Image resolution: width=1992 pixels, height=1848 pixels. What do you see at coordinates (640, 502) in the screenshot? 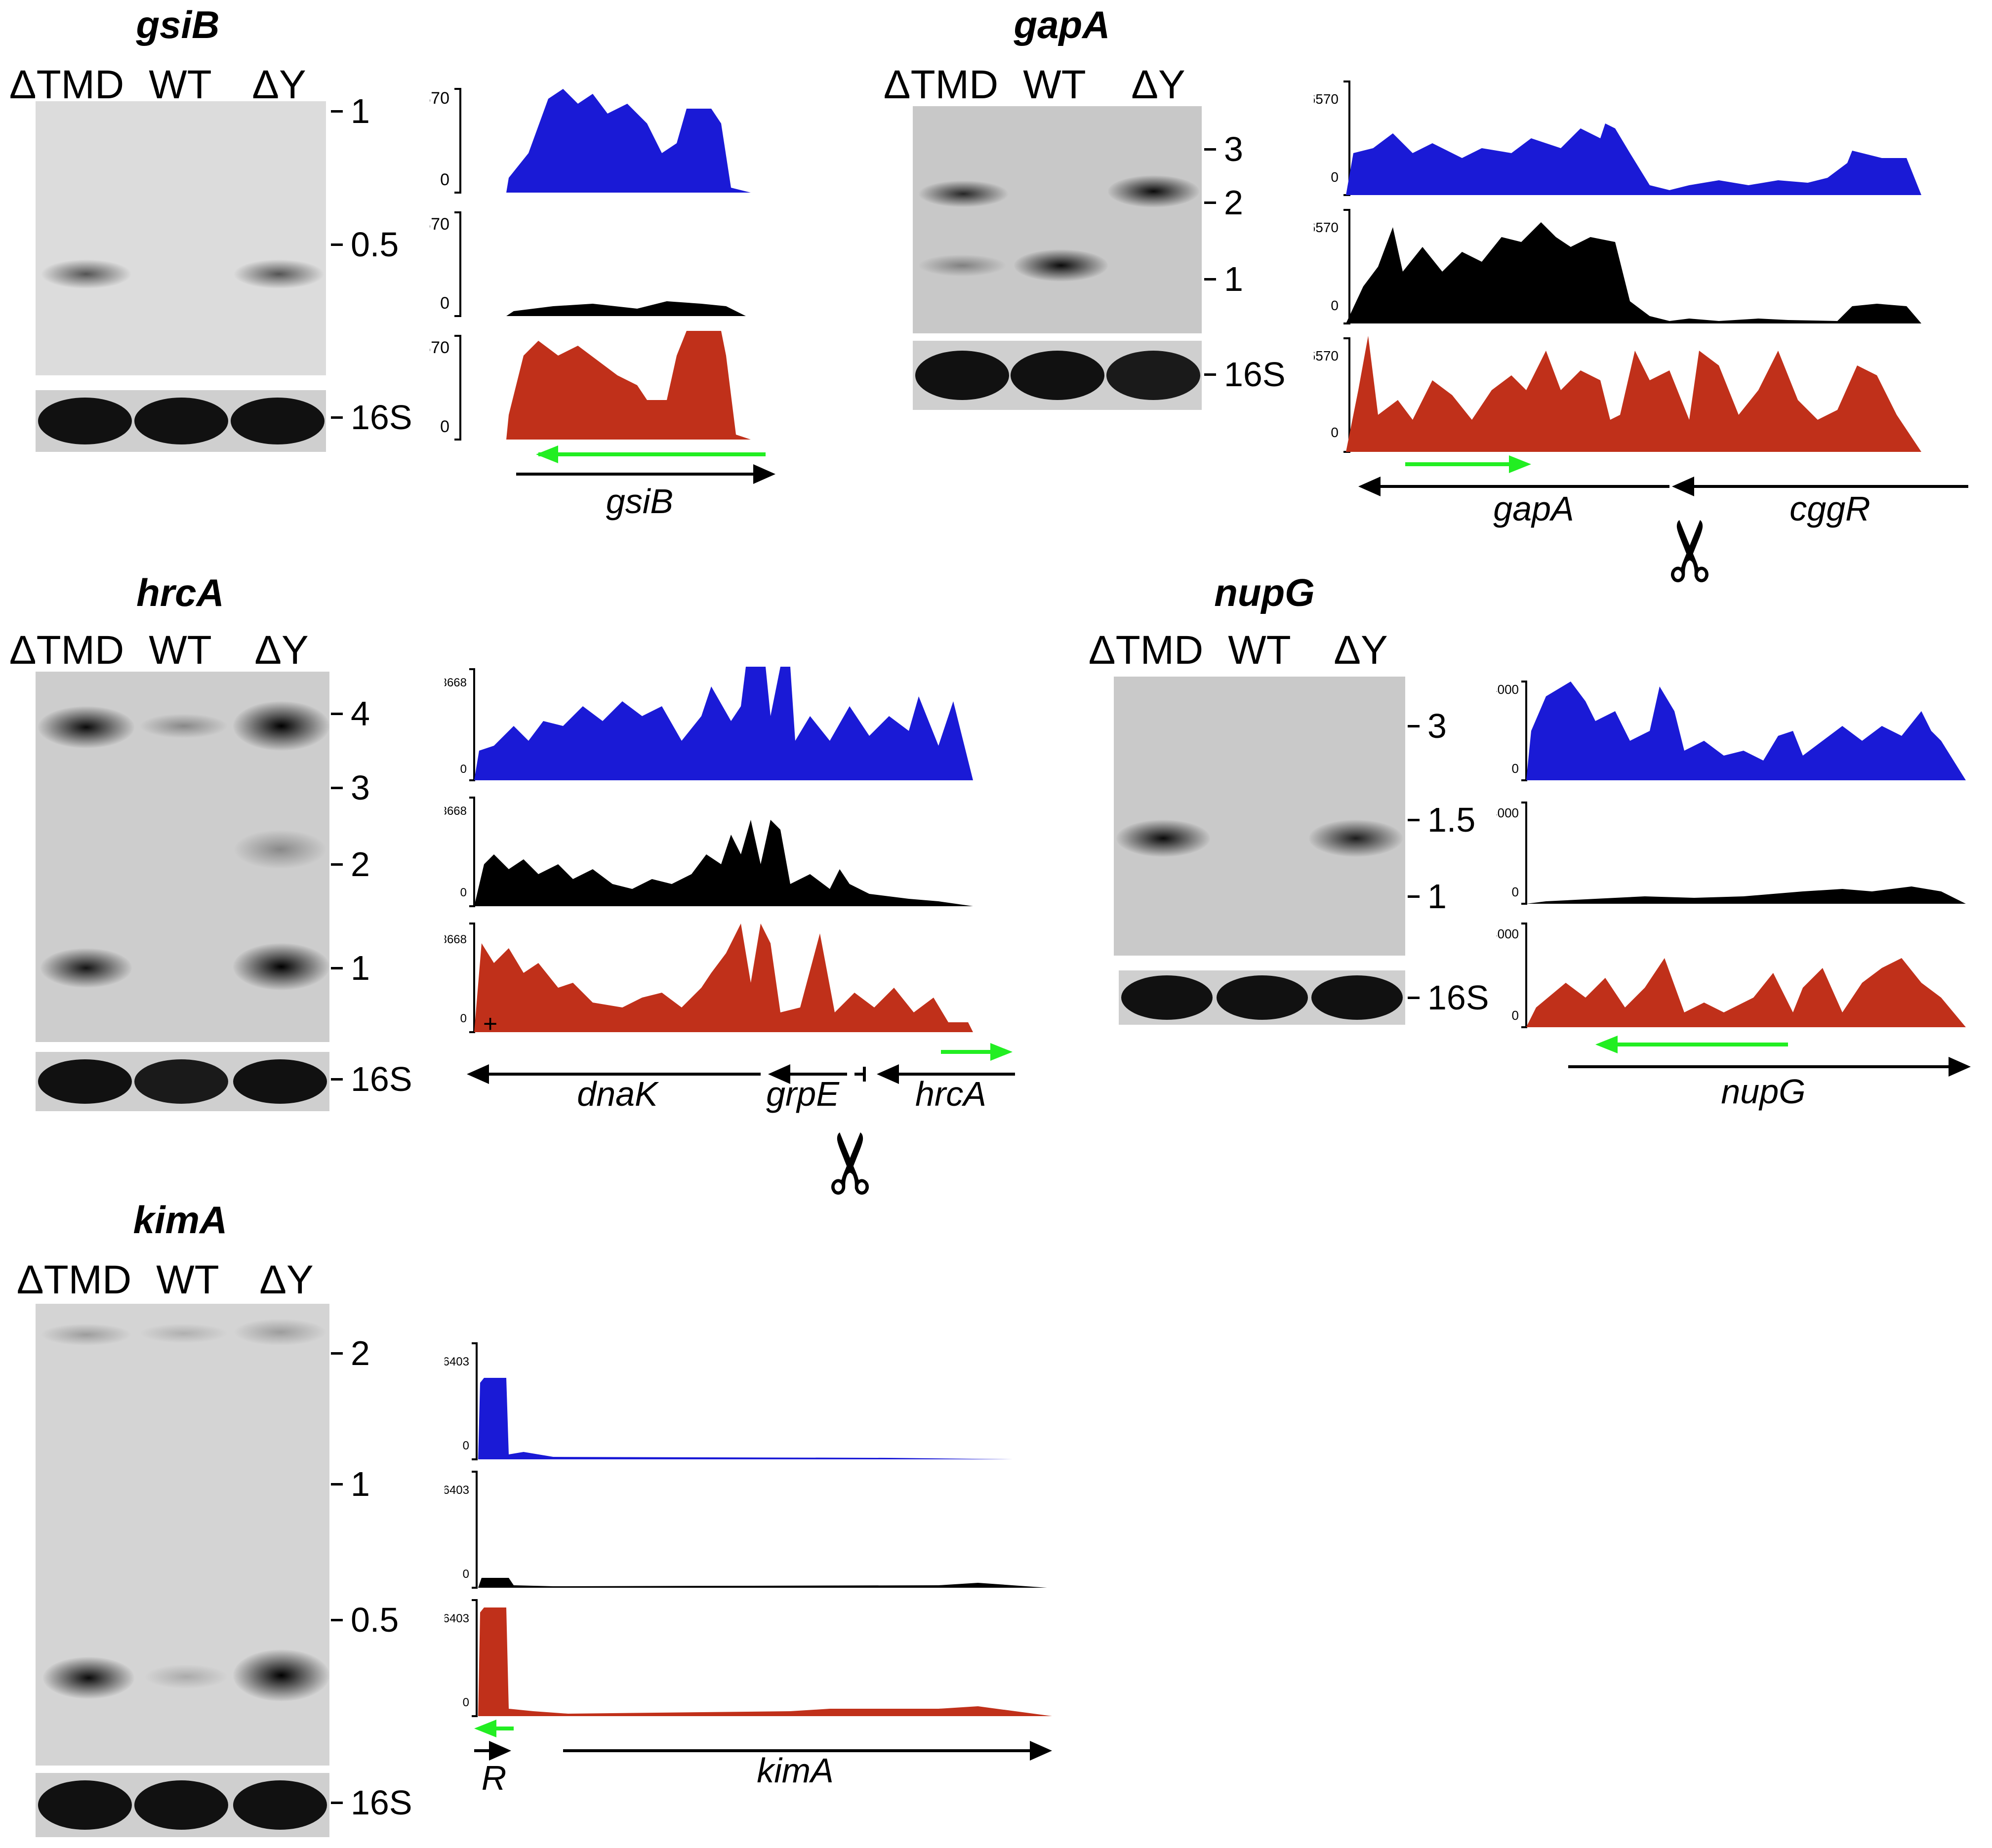
I see `gene-label: gsiB` at bounding box center [640, 502].